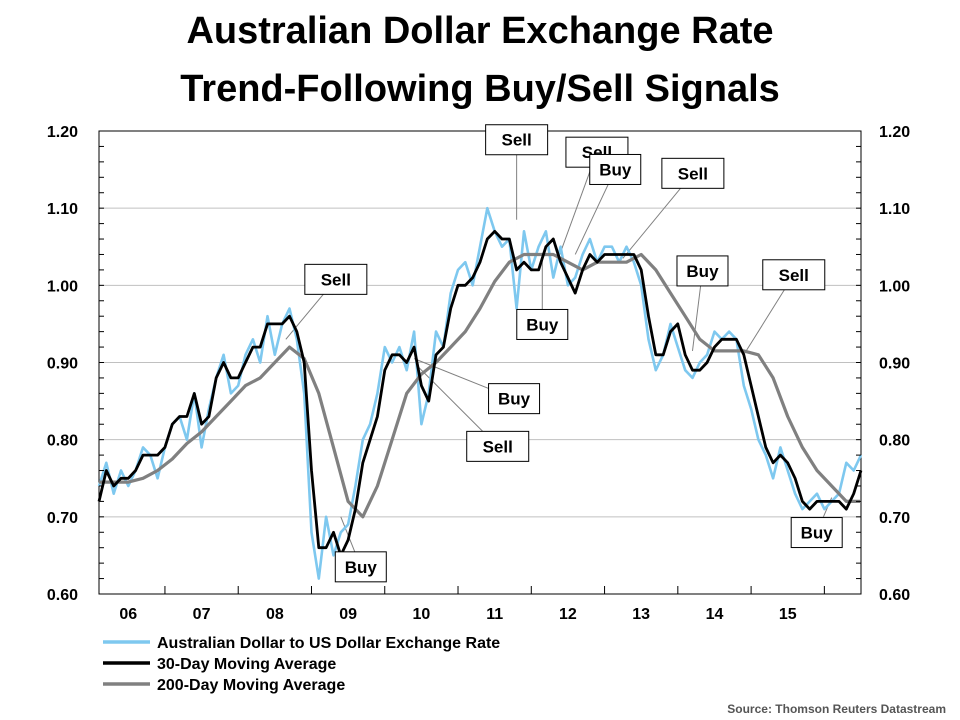 The width and height of the screenshot is (960, 720). What do you see at coordinates (62, 595) in the screenshot?
I see `y-tick-label-left: 0.60` at bounding box center [62, 595].